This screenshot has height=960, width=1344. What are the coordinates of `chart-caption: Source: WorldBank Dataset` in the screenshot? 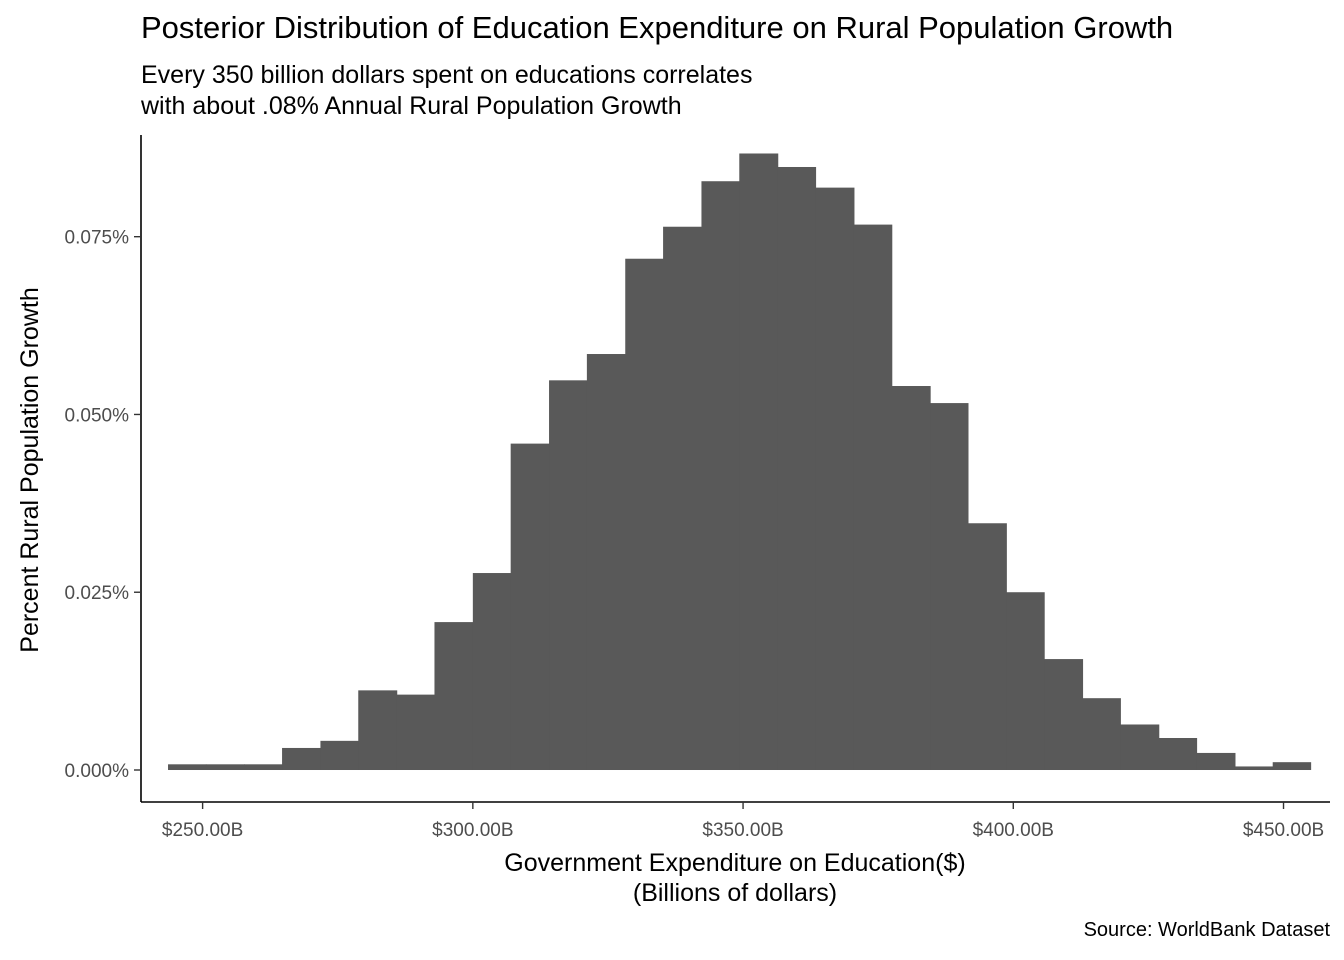 It's located at (1206, 930).